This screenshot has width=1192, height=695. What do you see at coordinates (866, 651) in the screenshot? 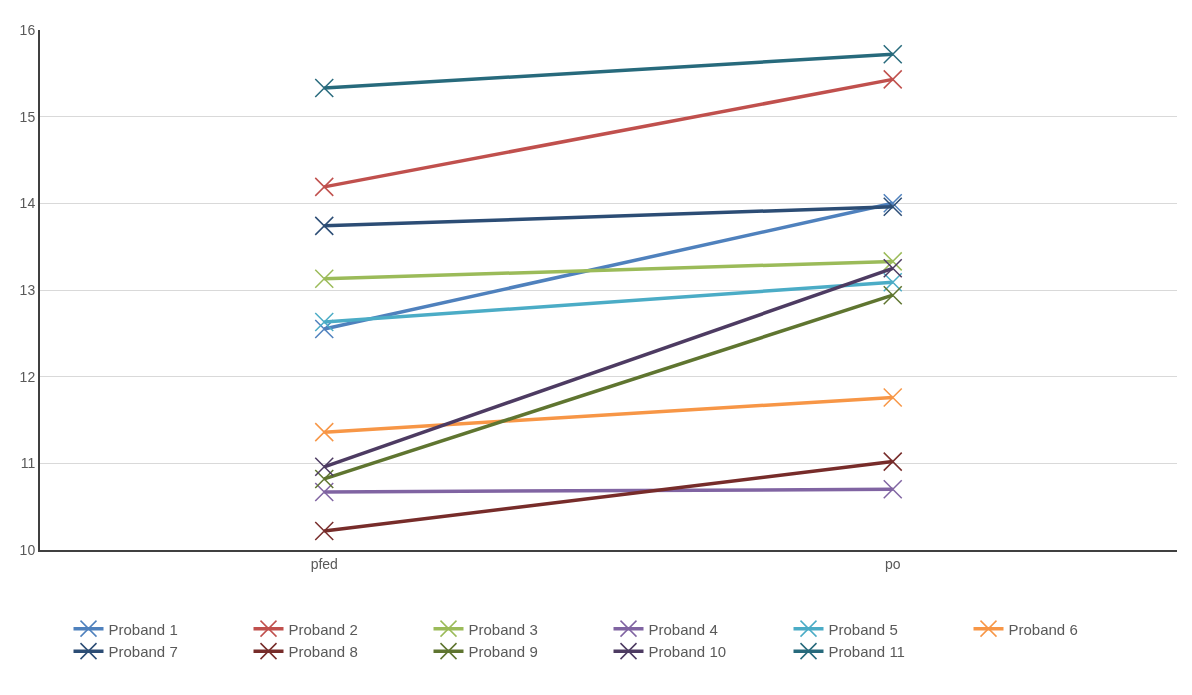
I see `legend-label: Proband 11` at bounding box center [866, 651].